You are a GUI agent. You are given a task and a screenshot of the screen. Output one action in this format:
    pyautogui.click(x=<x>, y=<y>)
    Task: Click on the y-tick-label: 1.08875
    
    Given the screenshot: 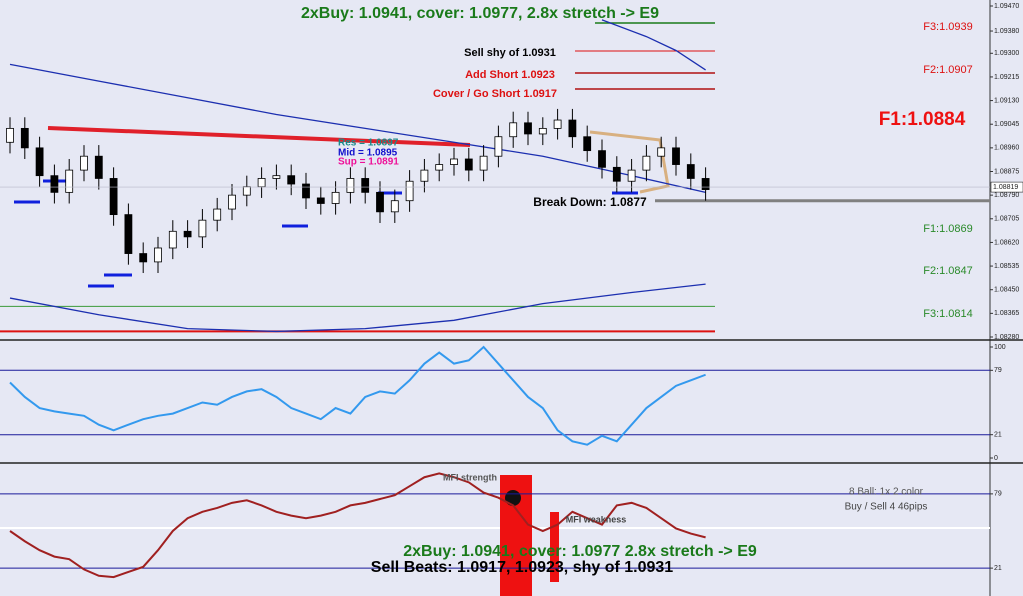 What is the action you would take?
    pyautogui.click(x=1006, y=171)
    